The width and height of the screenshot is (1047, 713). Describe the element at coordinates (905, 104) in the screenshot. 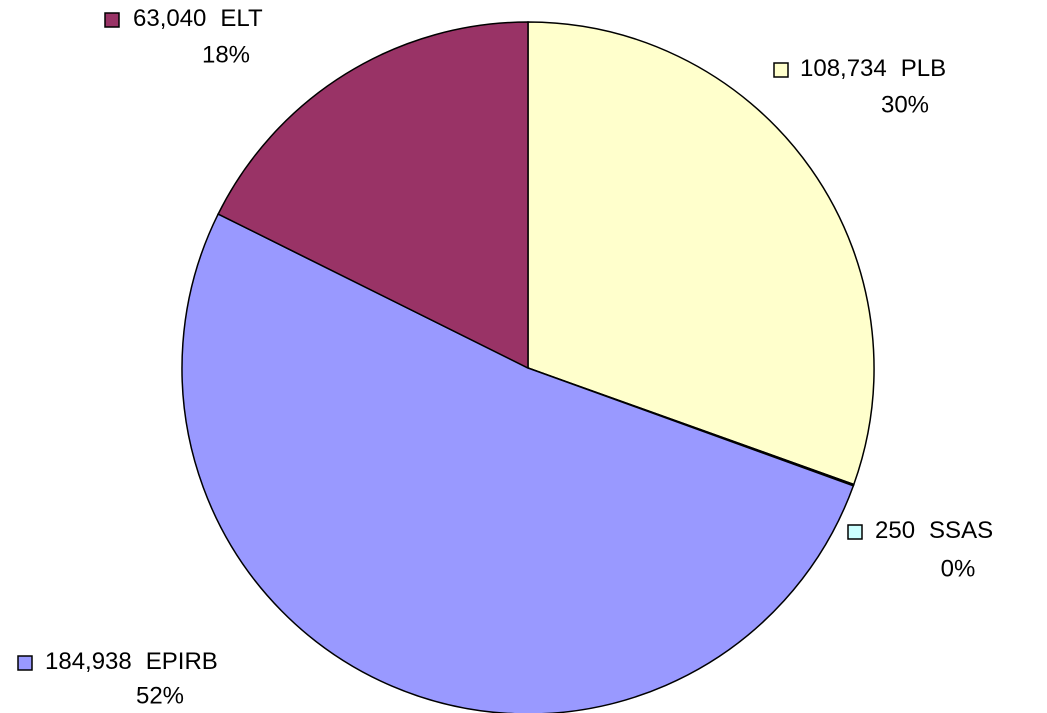

I see `percent-label: 30%` at that location.